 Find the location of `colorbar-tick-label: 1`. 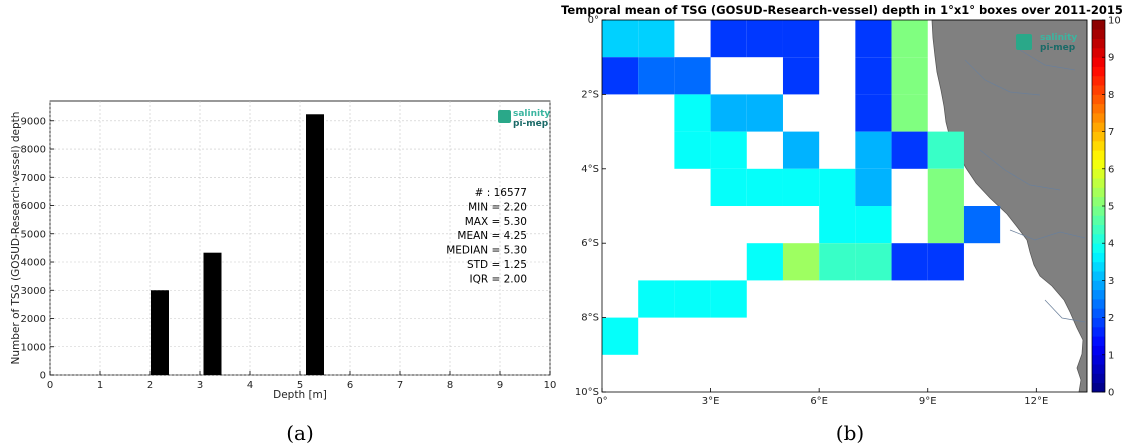

colorbar-tick-label: 1 is located at coordinates (1111, 355).